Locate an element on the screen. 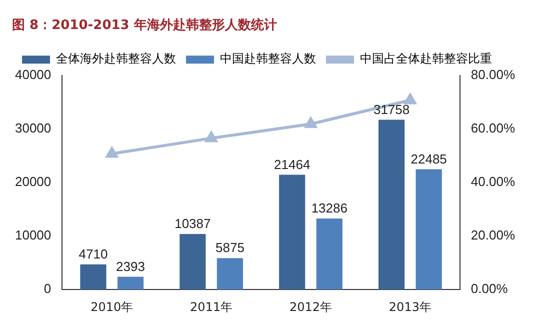 Image resolution: width=534 pixels, height=330 pixels. x-tick-label: 2013年 is located at coordinates (410, 307).